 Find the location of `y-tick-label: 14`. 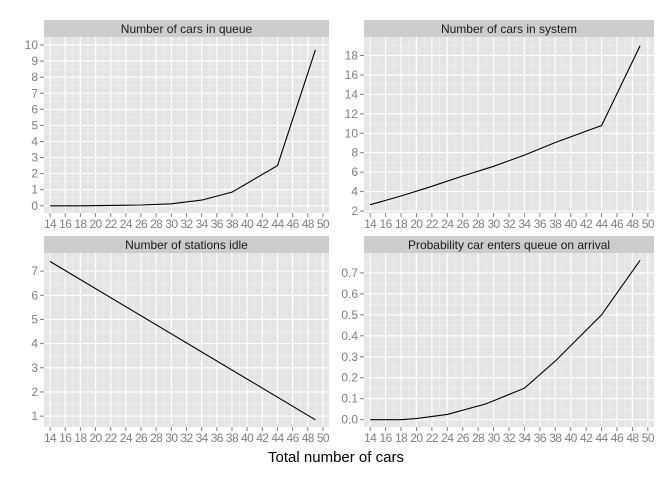

y-tick-label: 14 is located at coordinates (352, 94).